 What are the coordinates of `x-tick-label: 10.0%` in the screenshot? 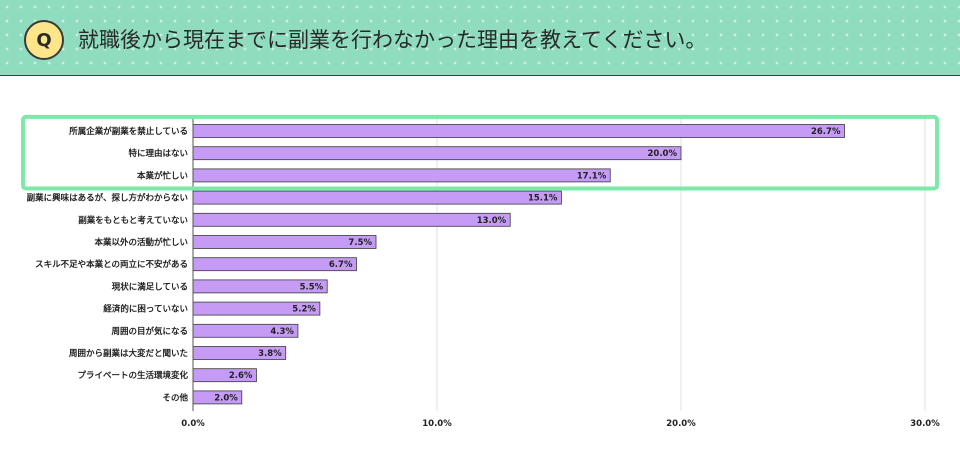 It's located at (437, 424).